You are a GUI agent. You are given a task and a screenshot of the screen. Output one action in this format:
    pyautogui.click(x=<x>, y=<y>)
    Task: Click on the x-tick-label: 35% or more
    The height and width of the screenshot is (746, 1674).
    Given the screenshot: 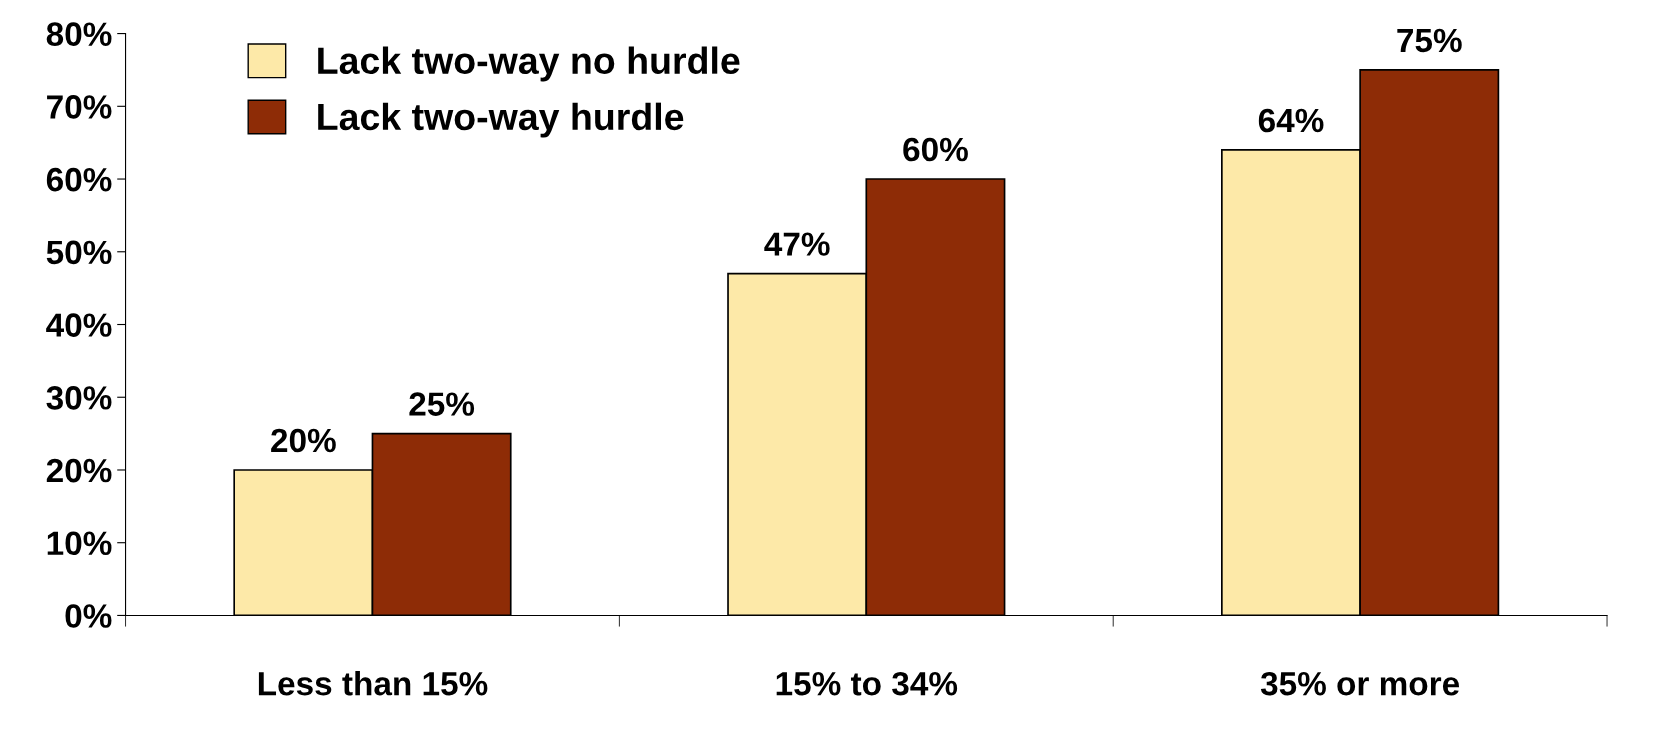 What is the action you would take?
    pyautogui.click(x=1360, y=683)
    